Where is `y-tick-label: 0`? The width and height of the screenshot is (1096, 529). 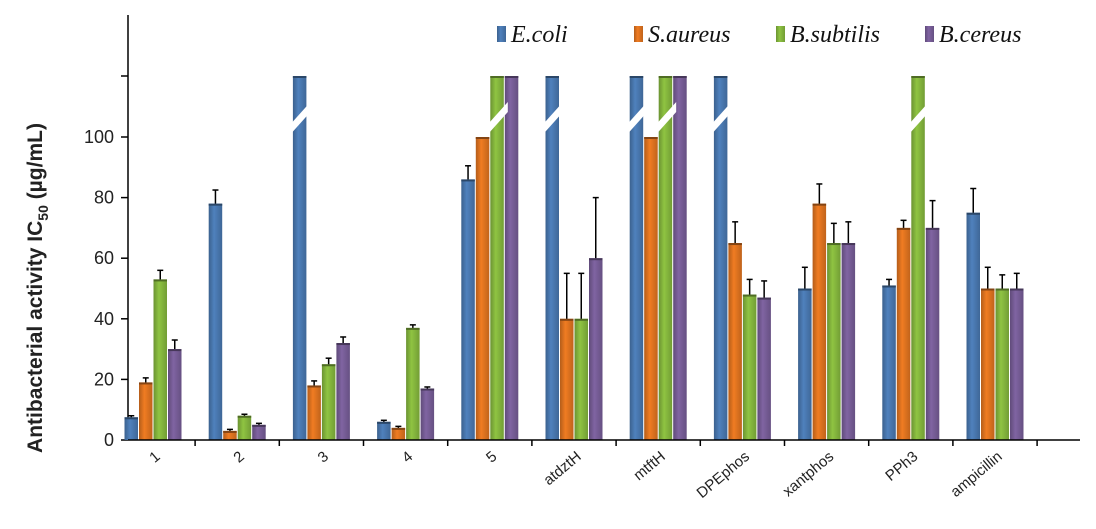 y-tick-label: 0 is located at coordinates (109, 440).